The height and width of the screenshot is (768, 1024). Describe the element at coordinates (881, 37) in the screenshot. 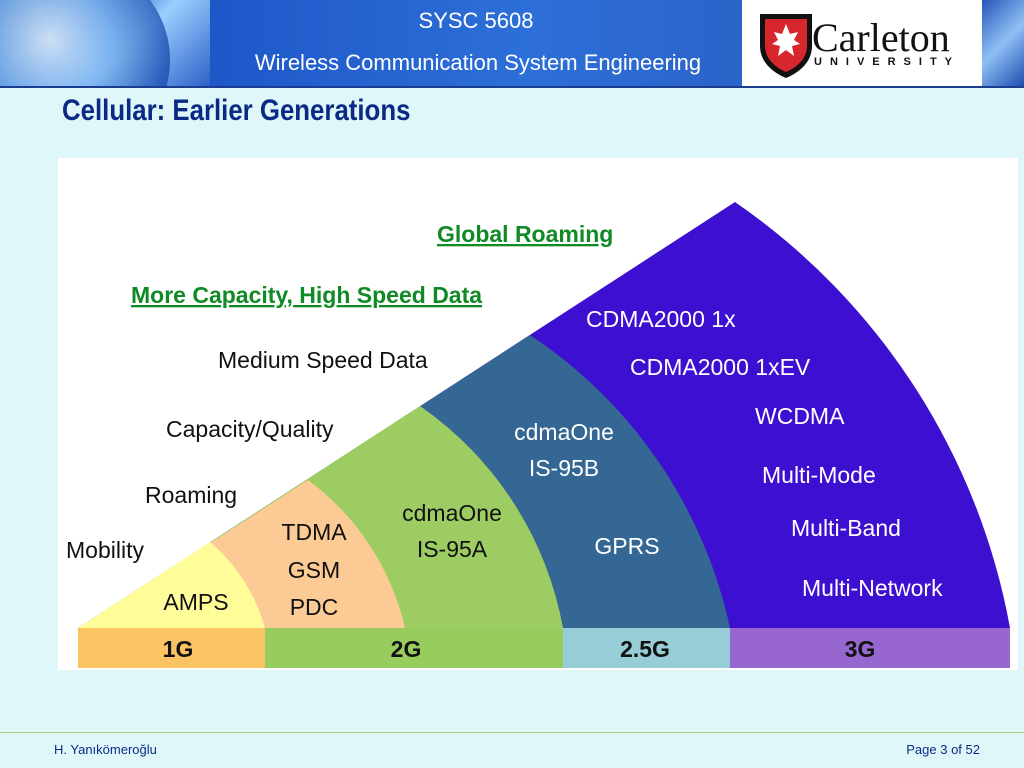

I see `logo-wordmark: Carleton` at that location.